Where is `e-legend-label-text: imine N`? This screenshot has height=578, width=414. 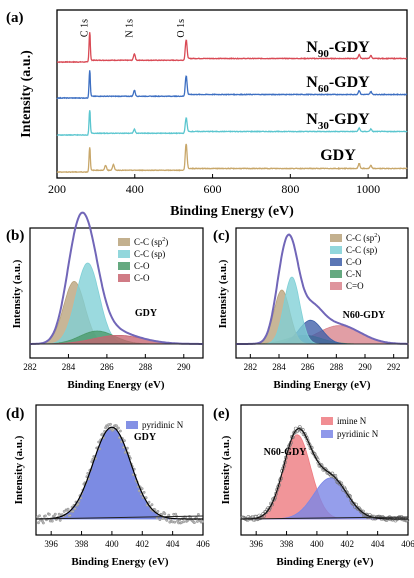
e-legend-label-text: imine N is located at coordinates (352, 421).